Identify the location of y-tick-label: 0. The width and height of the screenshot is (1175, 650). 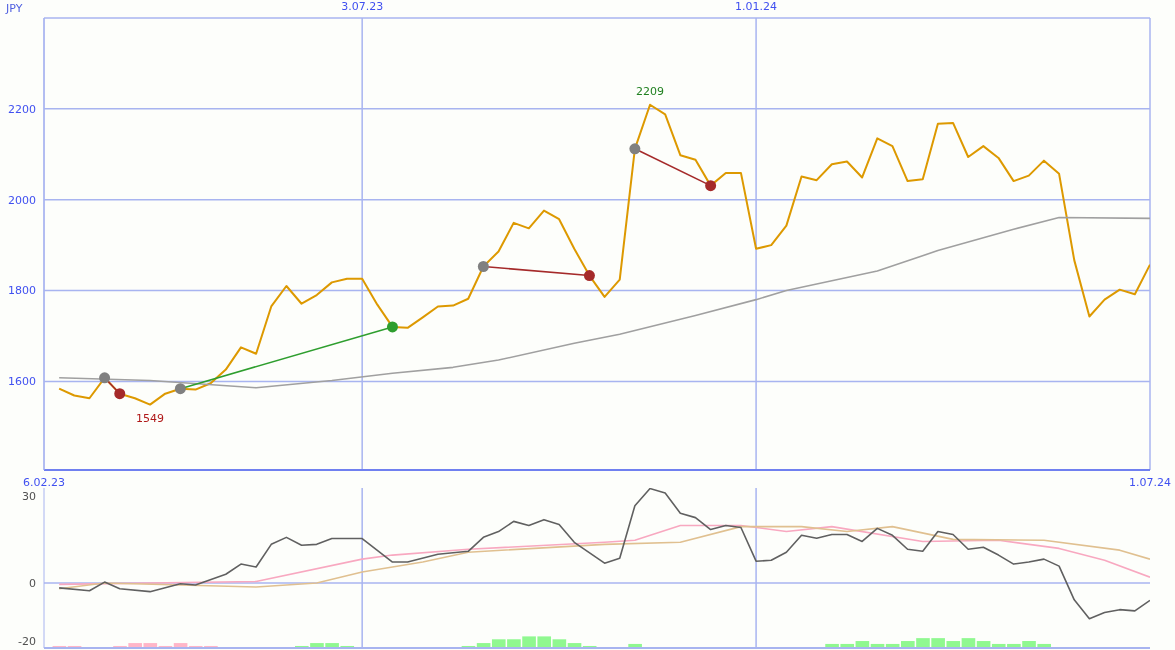
(32, 583).